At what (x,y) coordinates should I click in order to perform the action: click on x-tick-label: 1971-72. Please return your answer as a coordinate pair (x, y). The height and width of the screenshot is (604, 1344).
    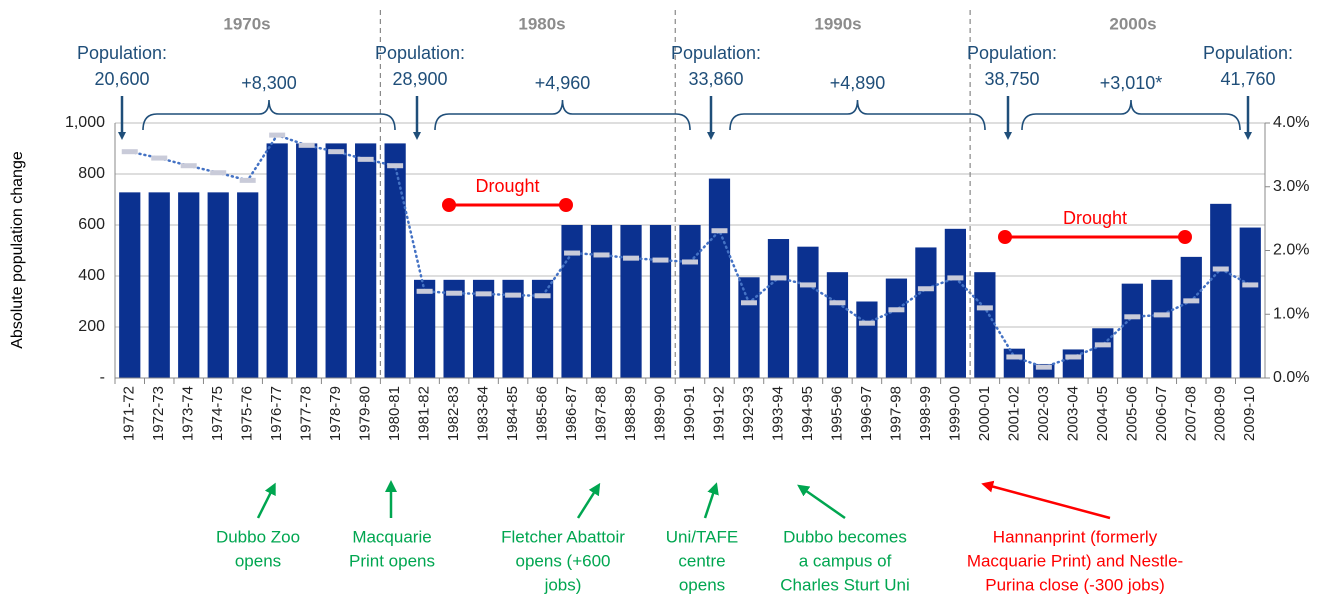
    Looking at the image, I should click on (129, 413).